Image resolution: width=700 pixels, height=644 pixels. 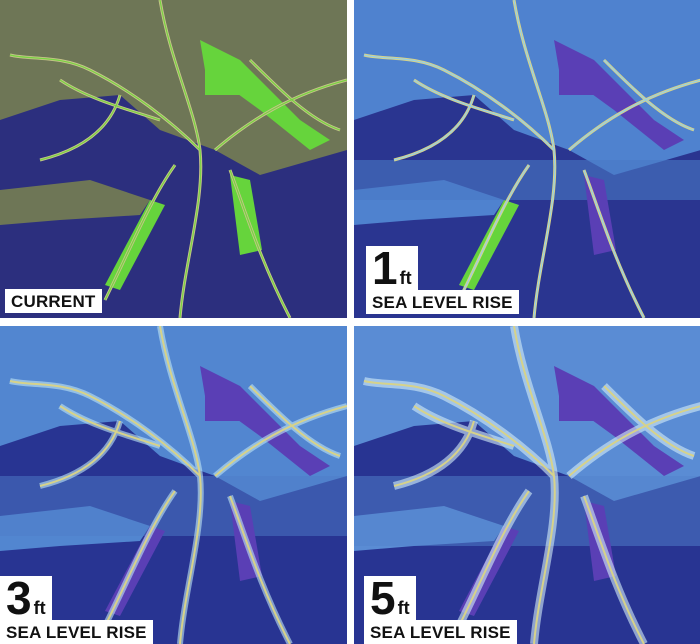 I want to click on rise-amount: 1 ft, so click(x=392, y=268).